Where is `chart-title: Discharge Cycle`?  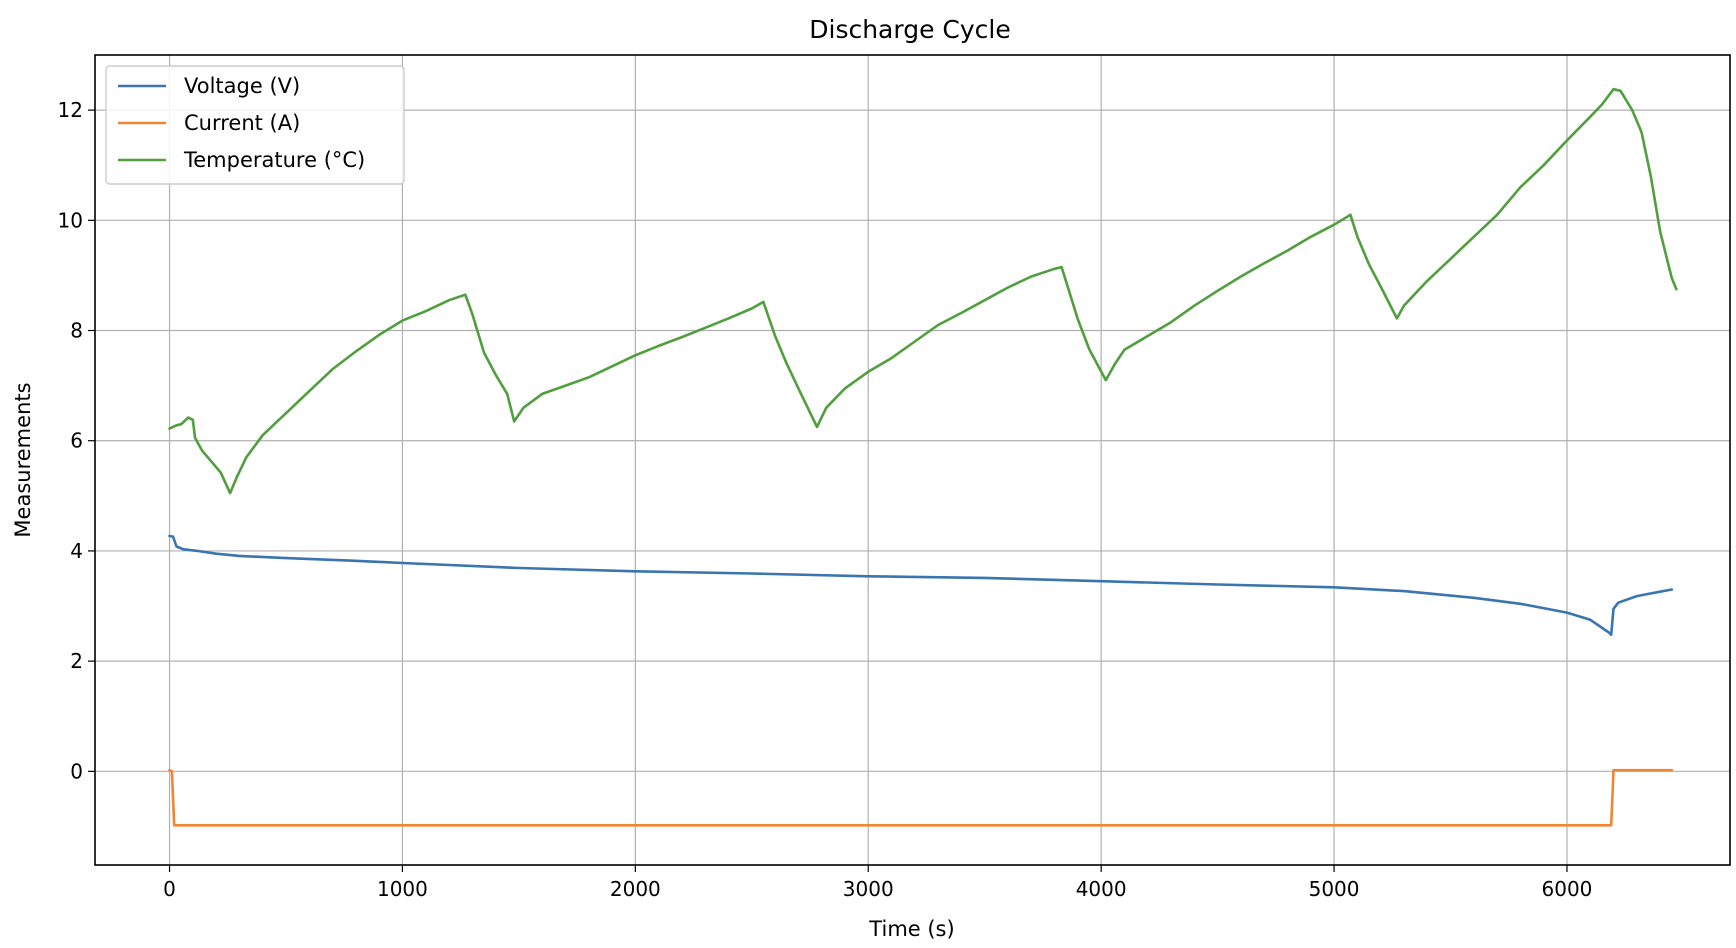
chart-title: Discharge Cycle is located at coordinates (910, 29).